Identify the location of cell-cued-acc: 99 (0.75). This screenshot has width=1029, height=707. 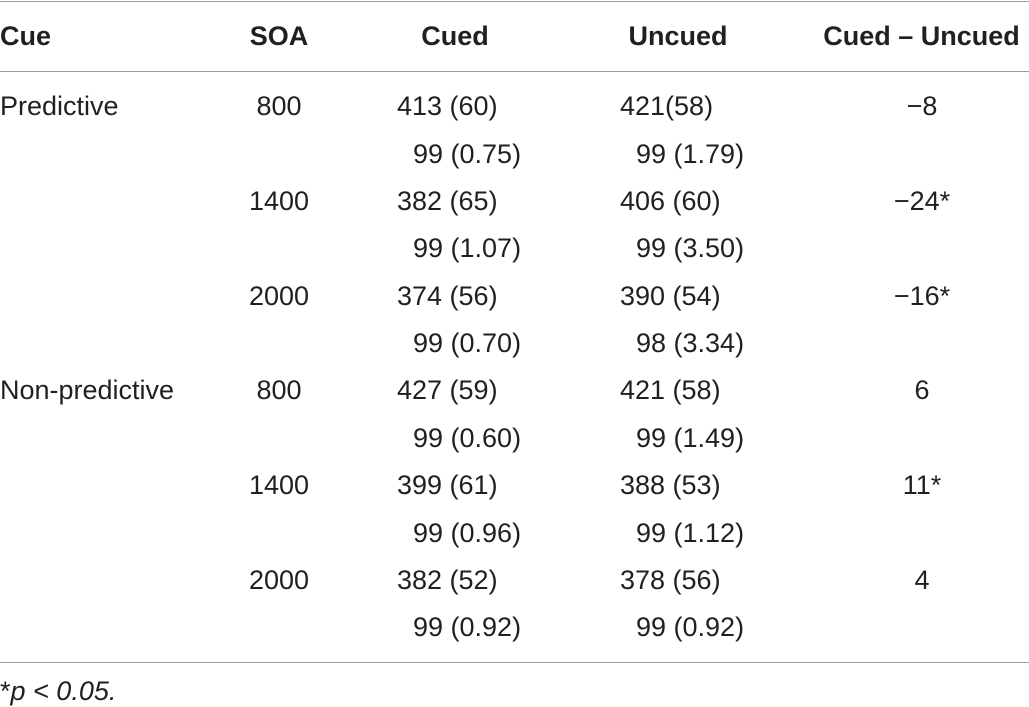
(467, 154).